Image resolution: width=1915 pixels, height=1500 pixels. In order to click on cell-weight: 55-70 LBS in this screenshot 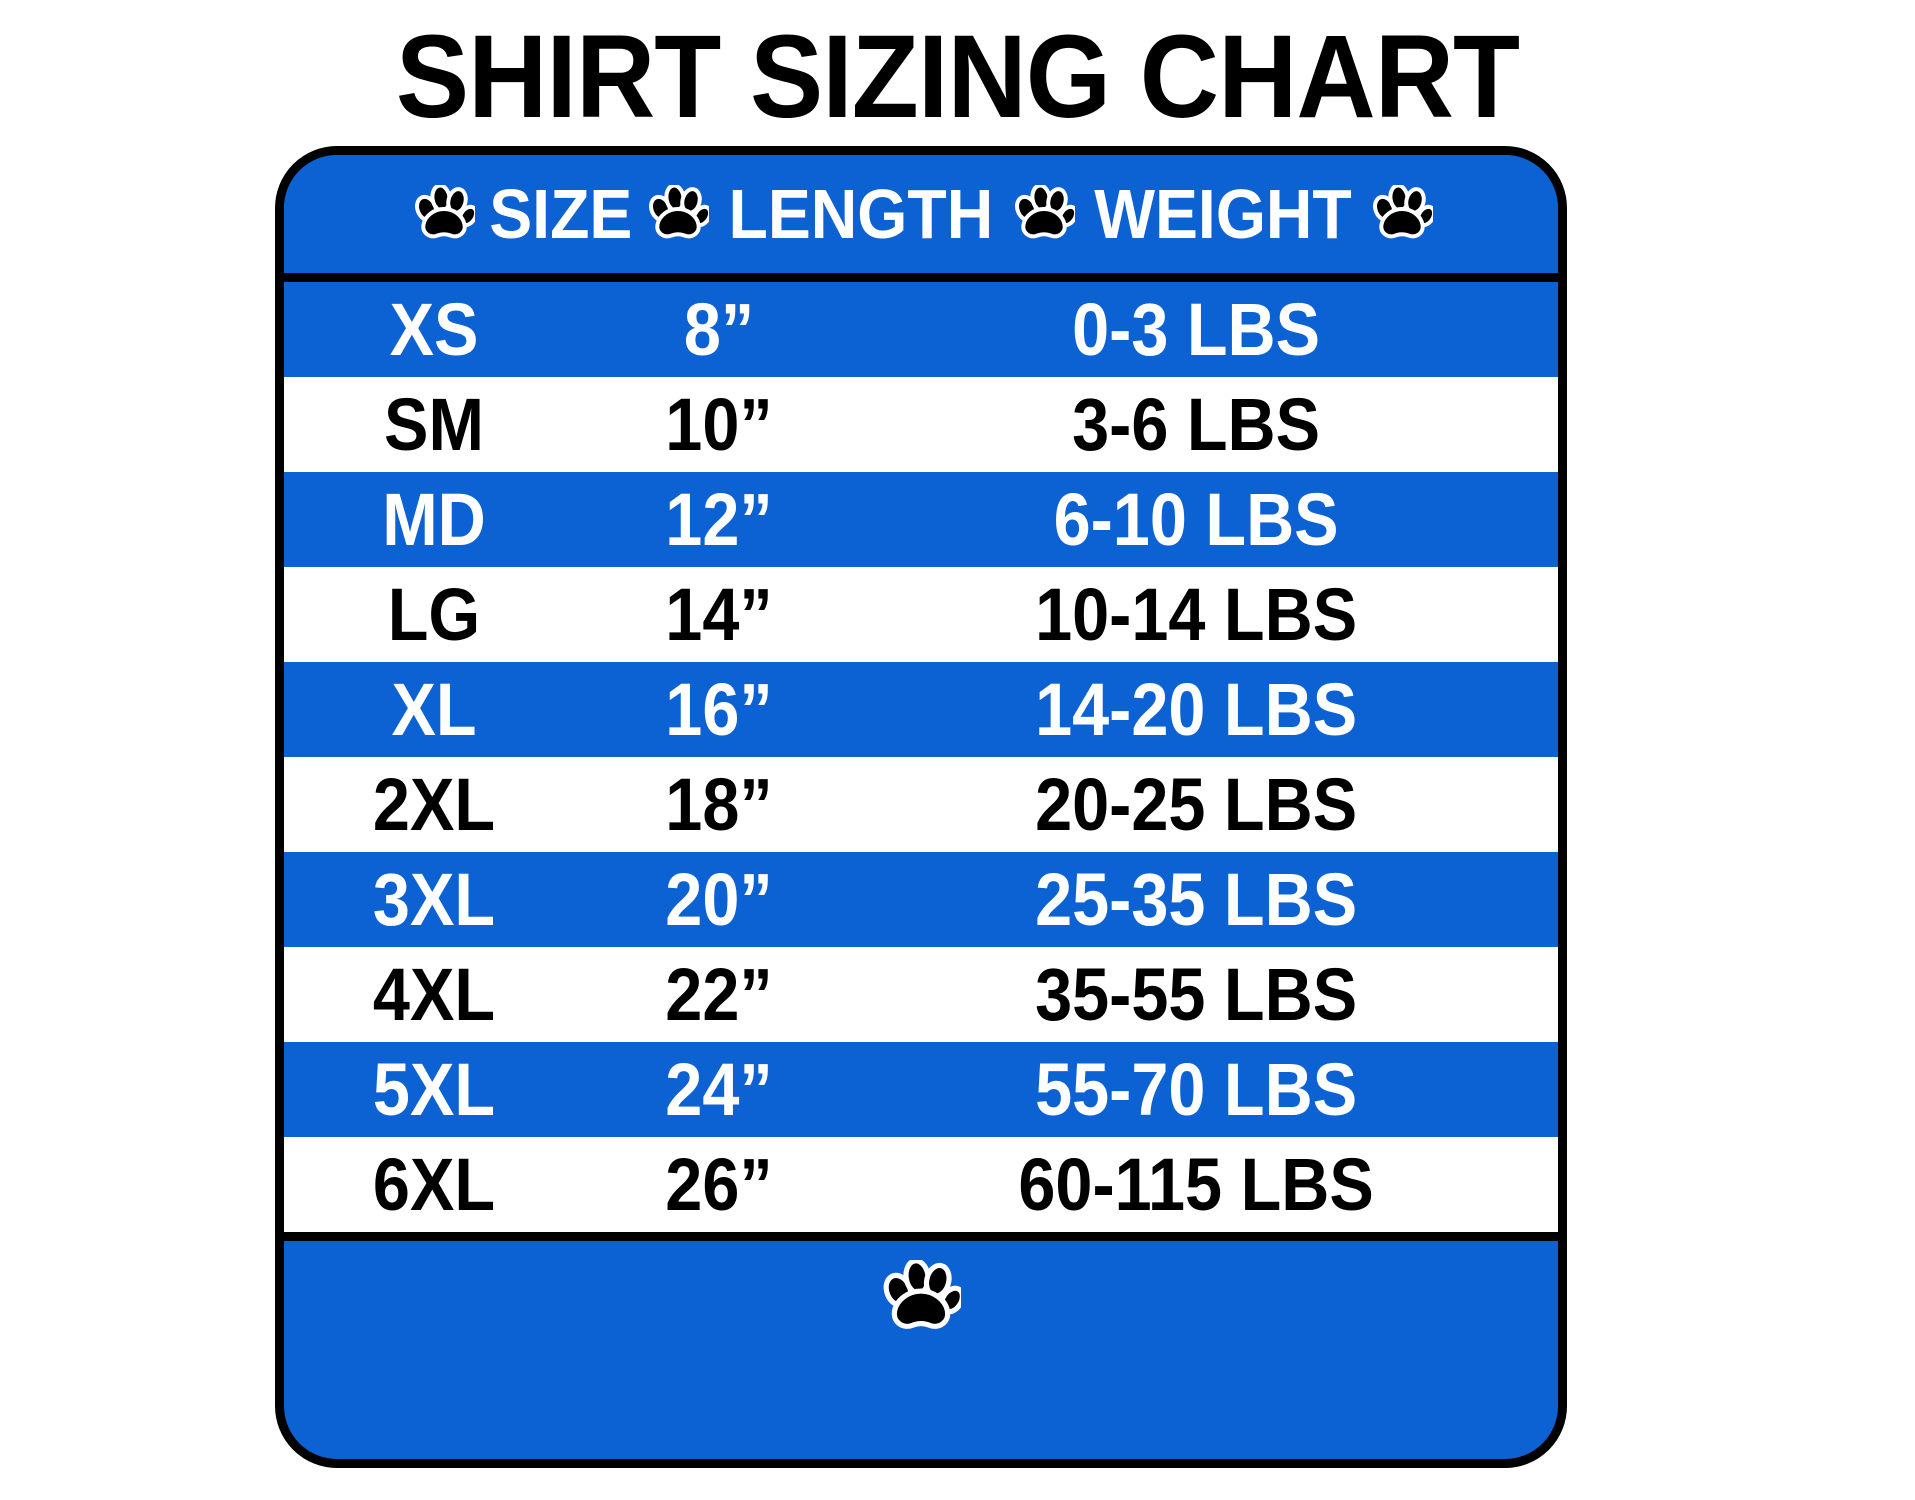, I will do `click(1196, 1089)`.